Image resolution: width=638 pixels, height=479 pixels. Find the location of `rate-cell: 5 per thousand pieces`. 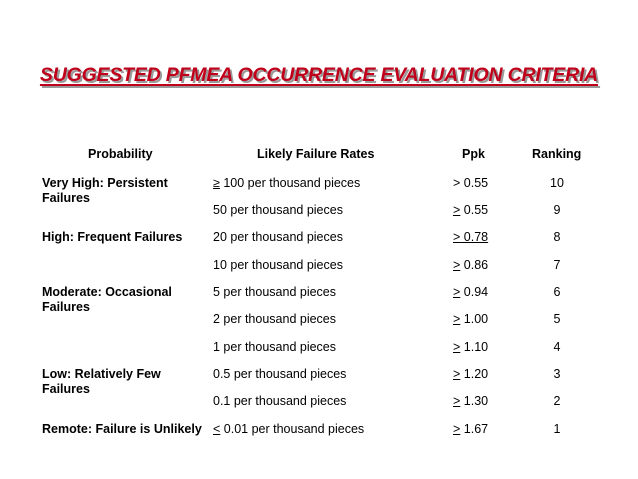

rate-cell: 5 per thousand pieces is located at coordinates (274, 292).